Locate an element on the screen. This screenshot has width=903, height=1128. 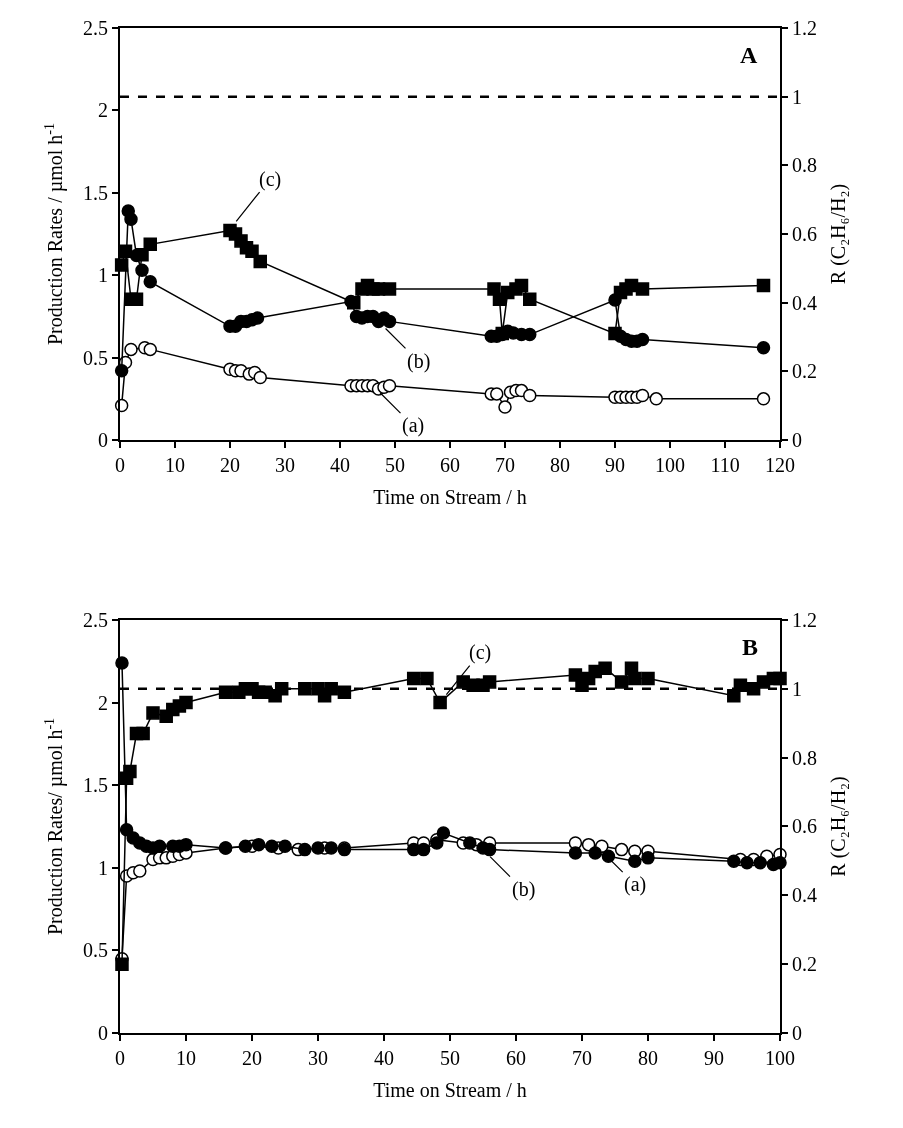
x-tick-label: 120 is located at coordinates (780, 465).